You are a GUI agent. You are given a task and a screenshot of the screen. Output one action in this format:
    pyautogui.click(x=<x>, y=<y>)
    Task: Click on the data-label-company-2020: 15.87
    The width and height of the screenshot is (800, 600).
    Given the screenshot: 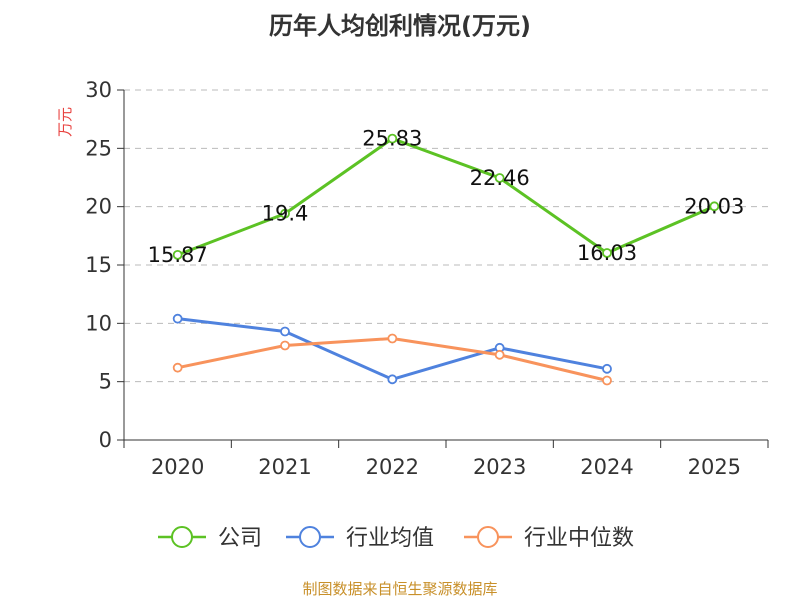 What is the action you would take?
    pyautogui.click(x=178, y=255)
    